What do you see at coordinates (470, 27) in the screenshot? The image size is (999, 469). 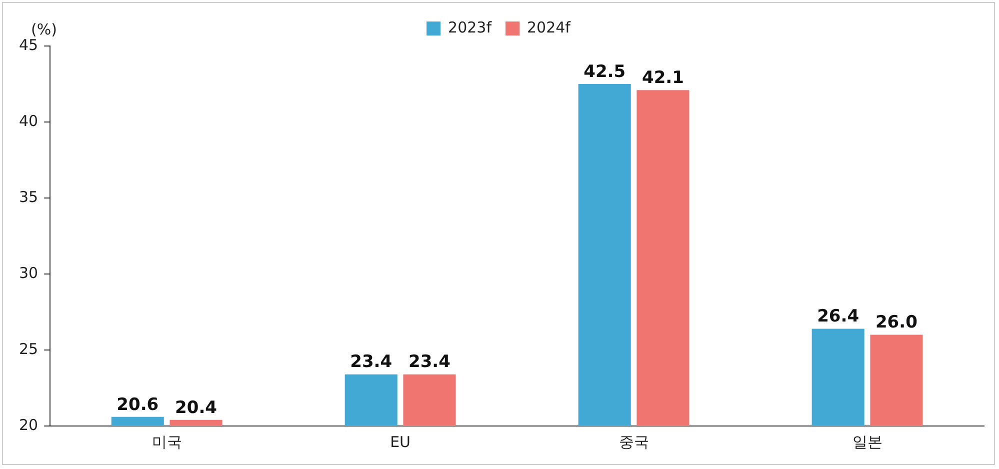 I see `legend-label: 2023f` at bounding box center [470, 27].